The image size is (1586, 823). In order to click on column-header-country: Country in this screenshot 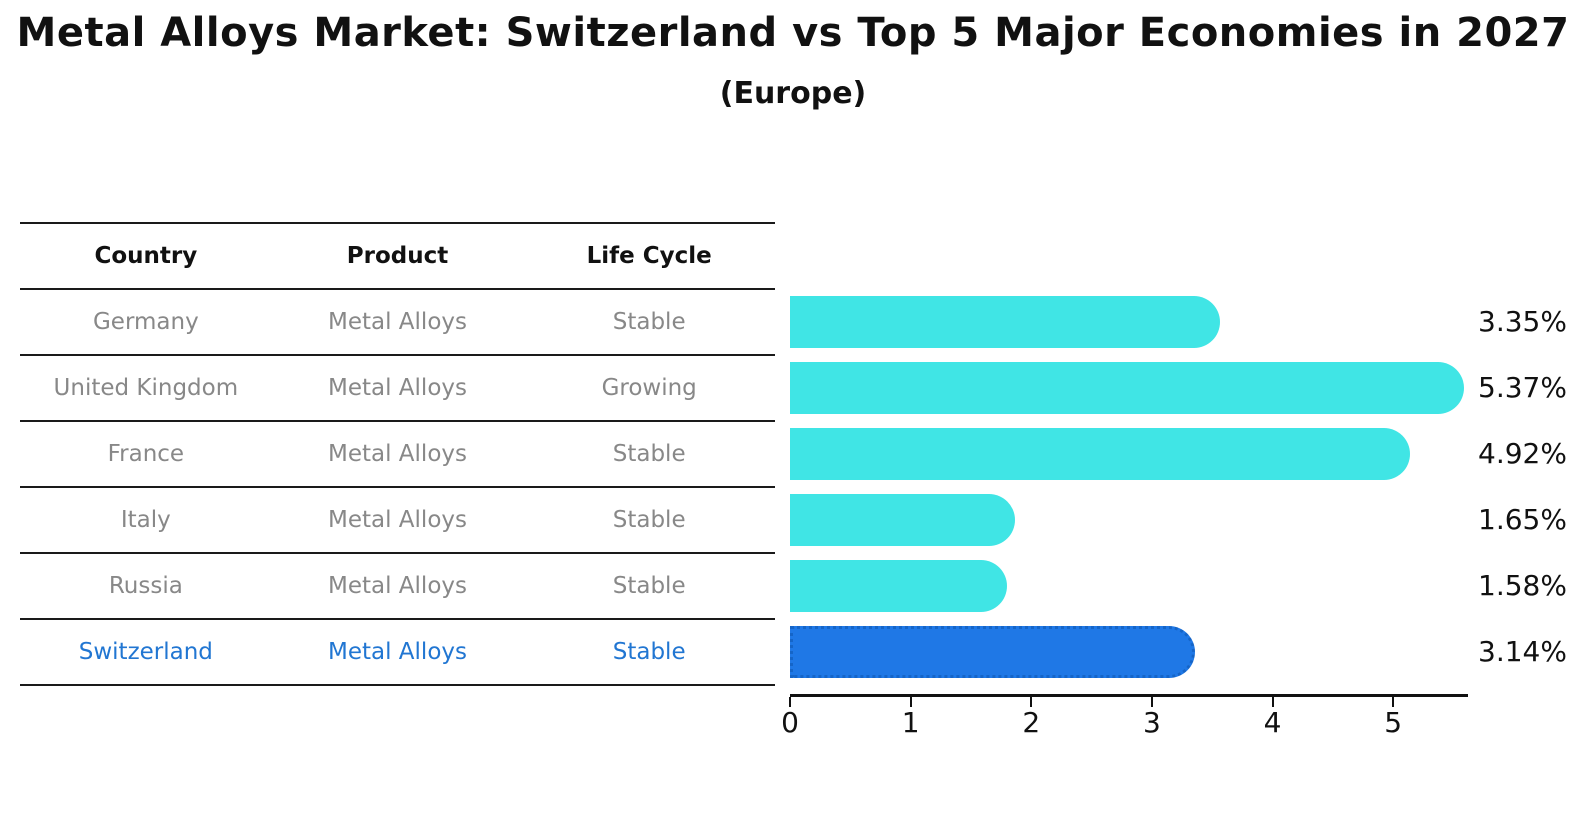, I will do `click(146, 256)`.